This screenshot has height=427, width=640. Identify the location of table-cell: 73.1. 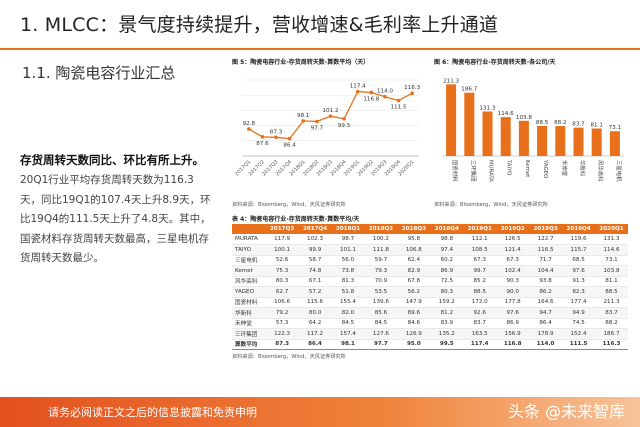
(611, 260).